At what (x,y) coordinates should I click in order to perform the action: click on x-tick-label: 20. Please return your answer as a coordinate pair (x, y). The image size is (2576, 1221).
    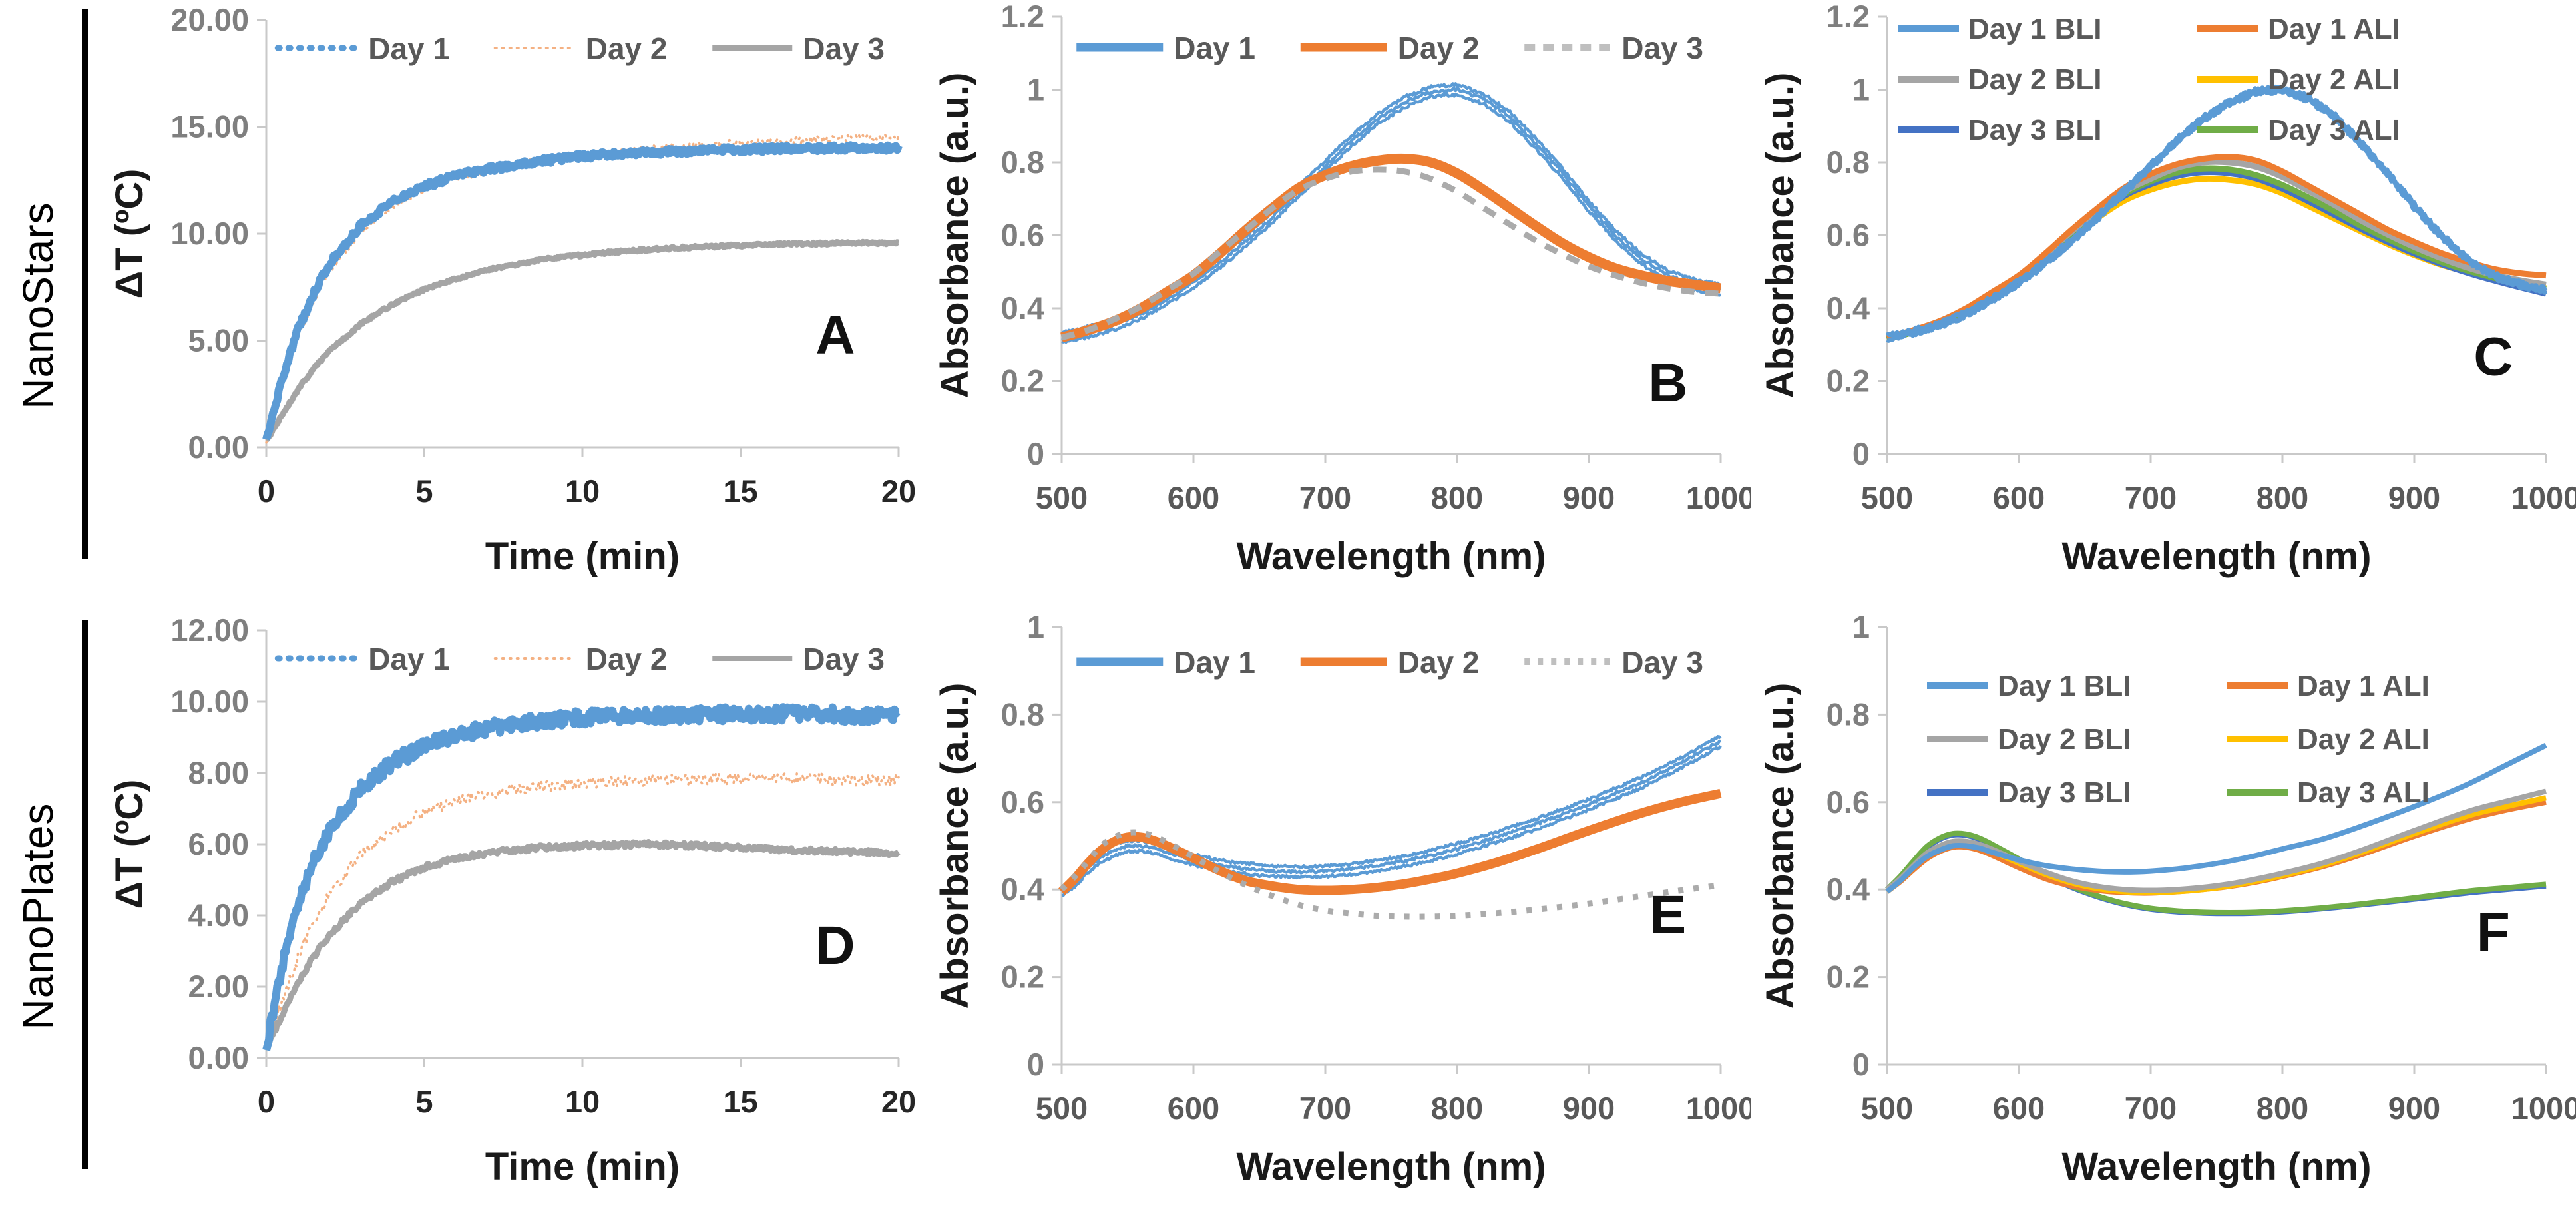
    Looking at the image, I should click on (898, 1101).